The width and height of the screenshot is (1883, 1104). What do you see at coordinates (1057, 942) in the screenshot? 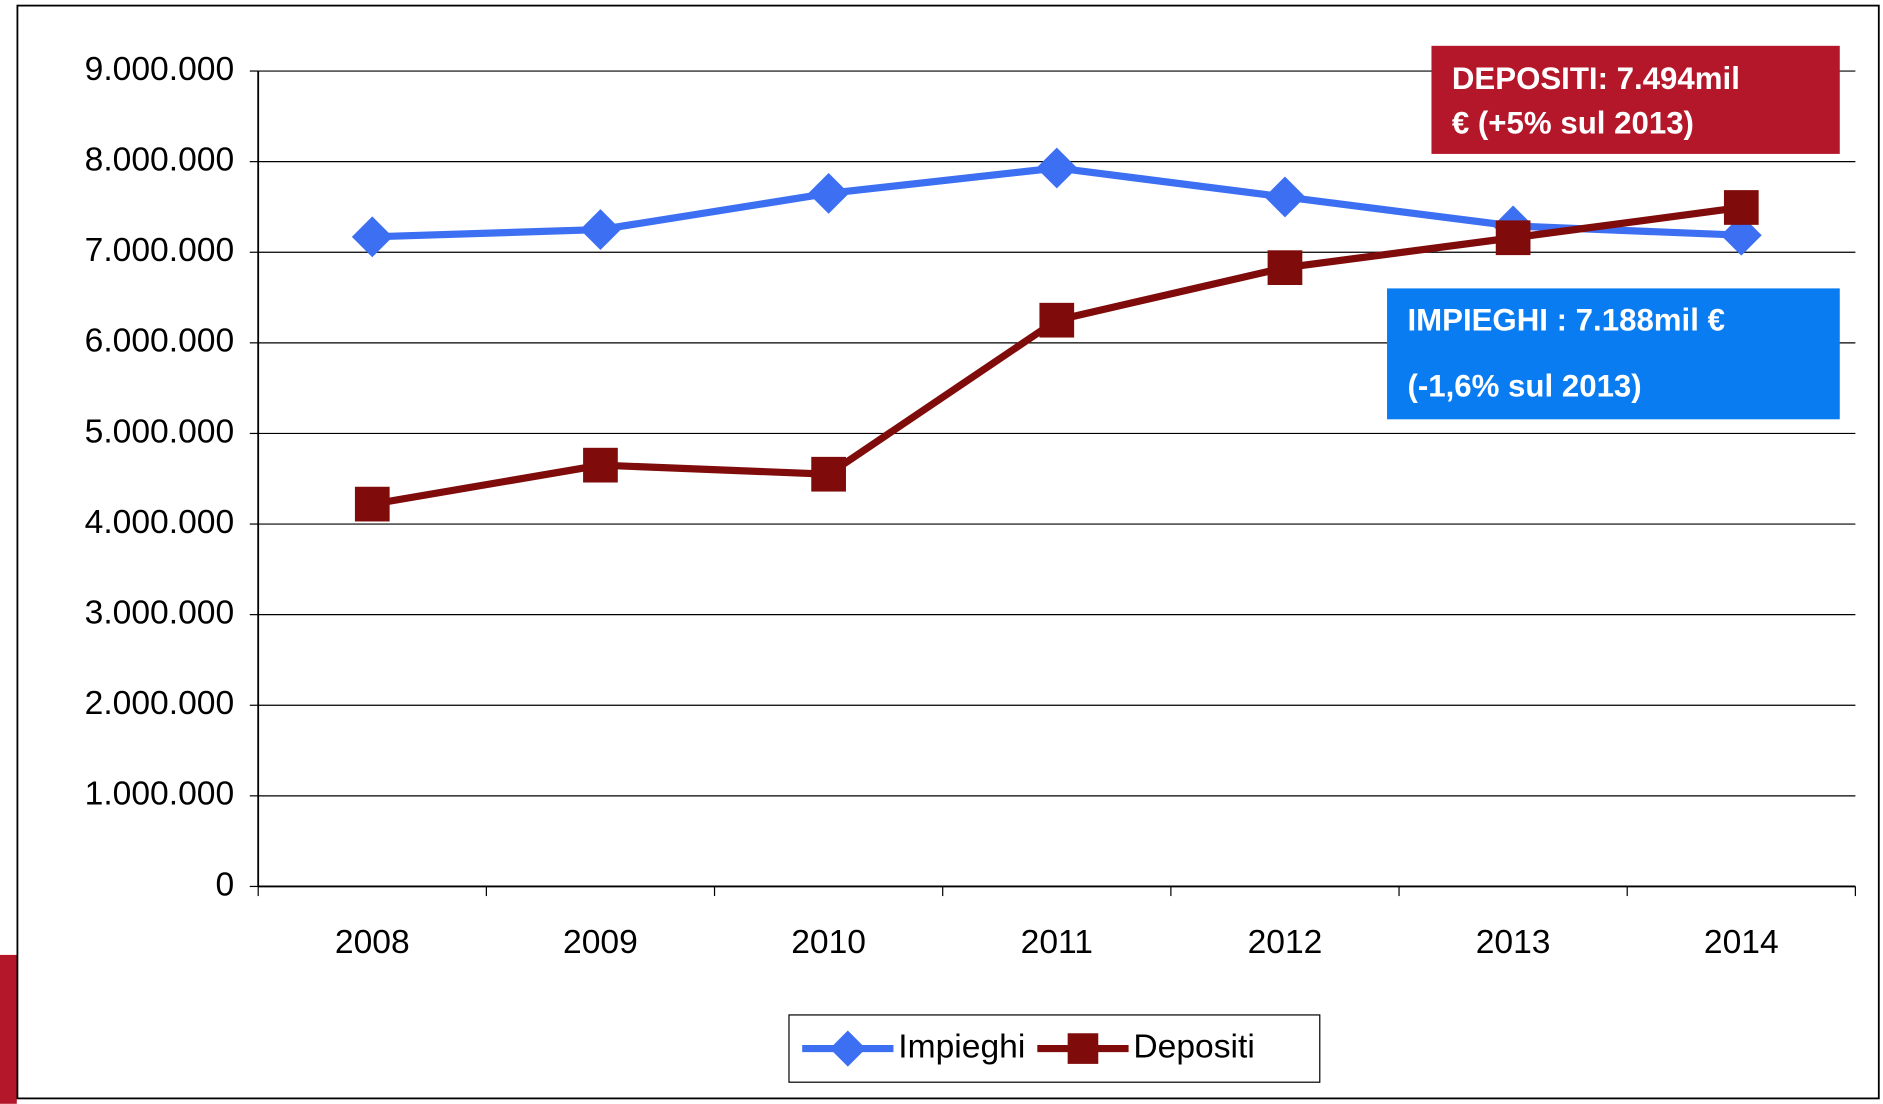
I see `x-tick-label: 2011` at bounding box center [1057, 942].